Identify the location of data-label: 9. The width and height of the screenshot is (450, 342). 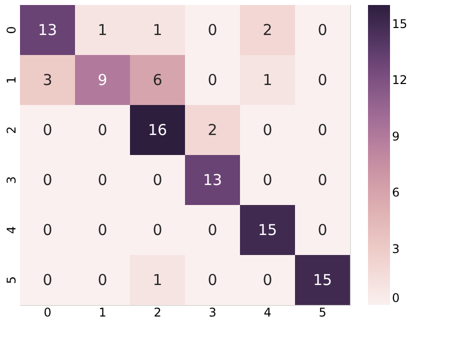
(103, 80).